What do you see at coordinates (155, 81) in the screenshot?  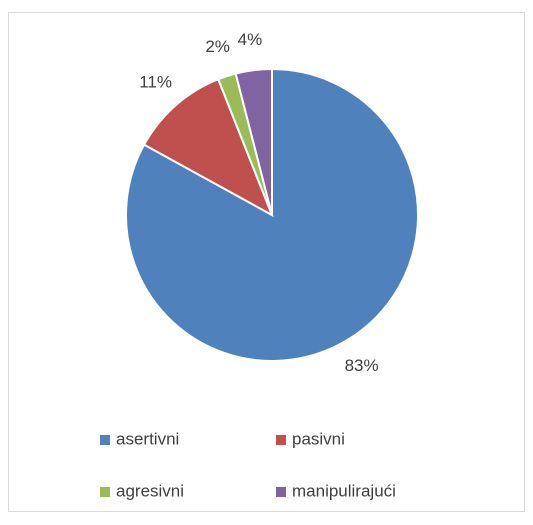 I see `data-label: 11%` at bounding box center [155, 81].